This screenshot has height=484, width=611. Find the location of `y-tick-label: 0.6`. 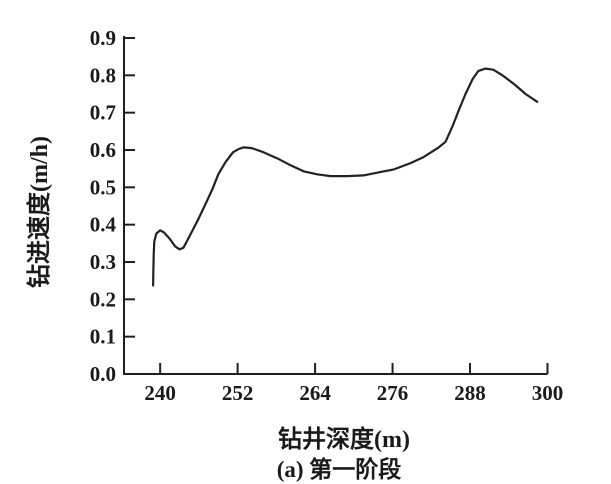

y-tick-label: 0.6 is located at coordinates (103, 150).